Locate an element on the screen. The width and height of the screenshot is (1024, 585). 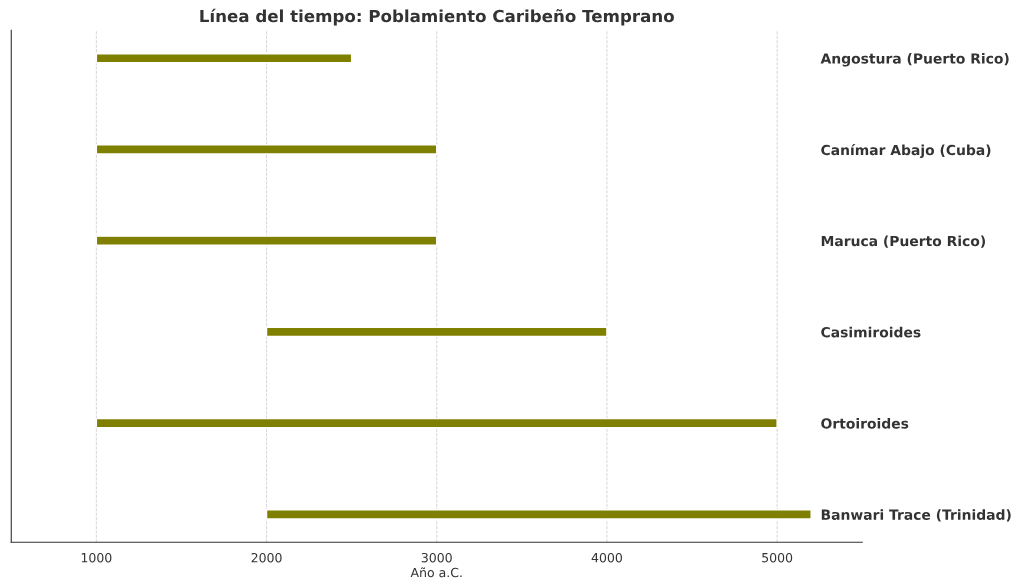
y-tick-label: Casimiroides is located at coordinates (871, 332).